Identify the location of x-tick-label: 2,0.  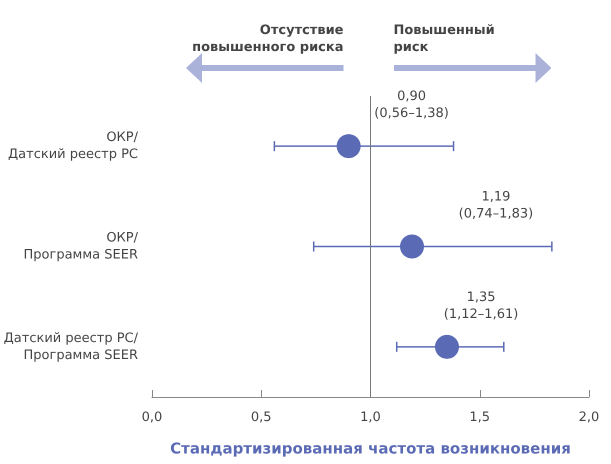
(589, 417).